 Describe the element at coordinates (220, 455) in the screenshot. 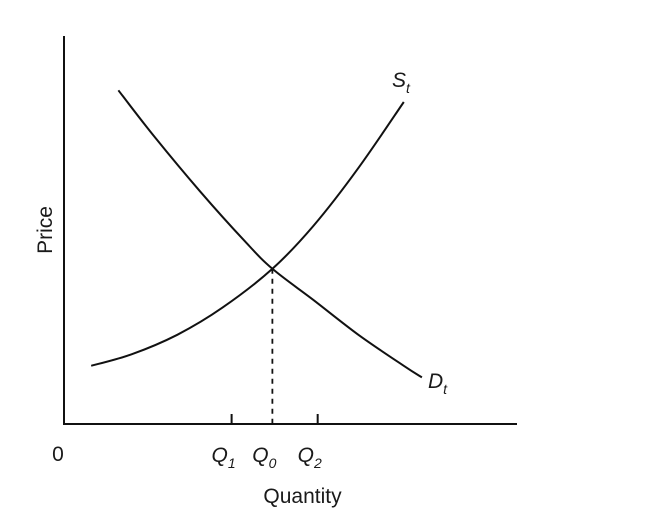

I see `tick-label-q1-main: Q` at that location.